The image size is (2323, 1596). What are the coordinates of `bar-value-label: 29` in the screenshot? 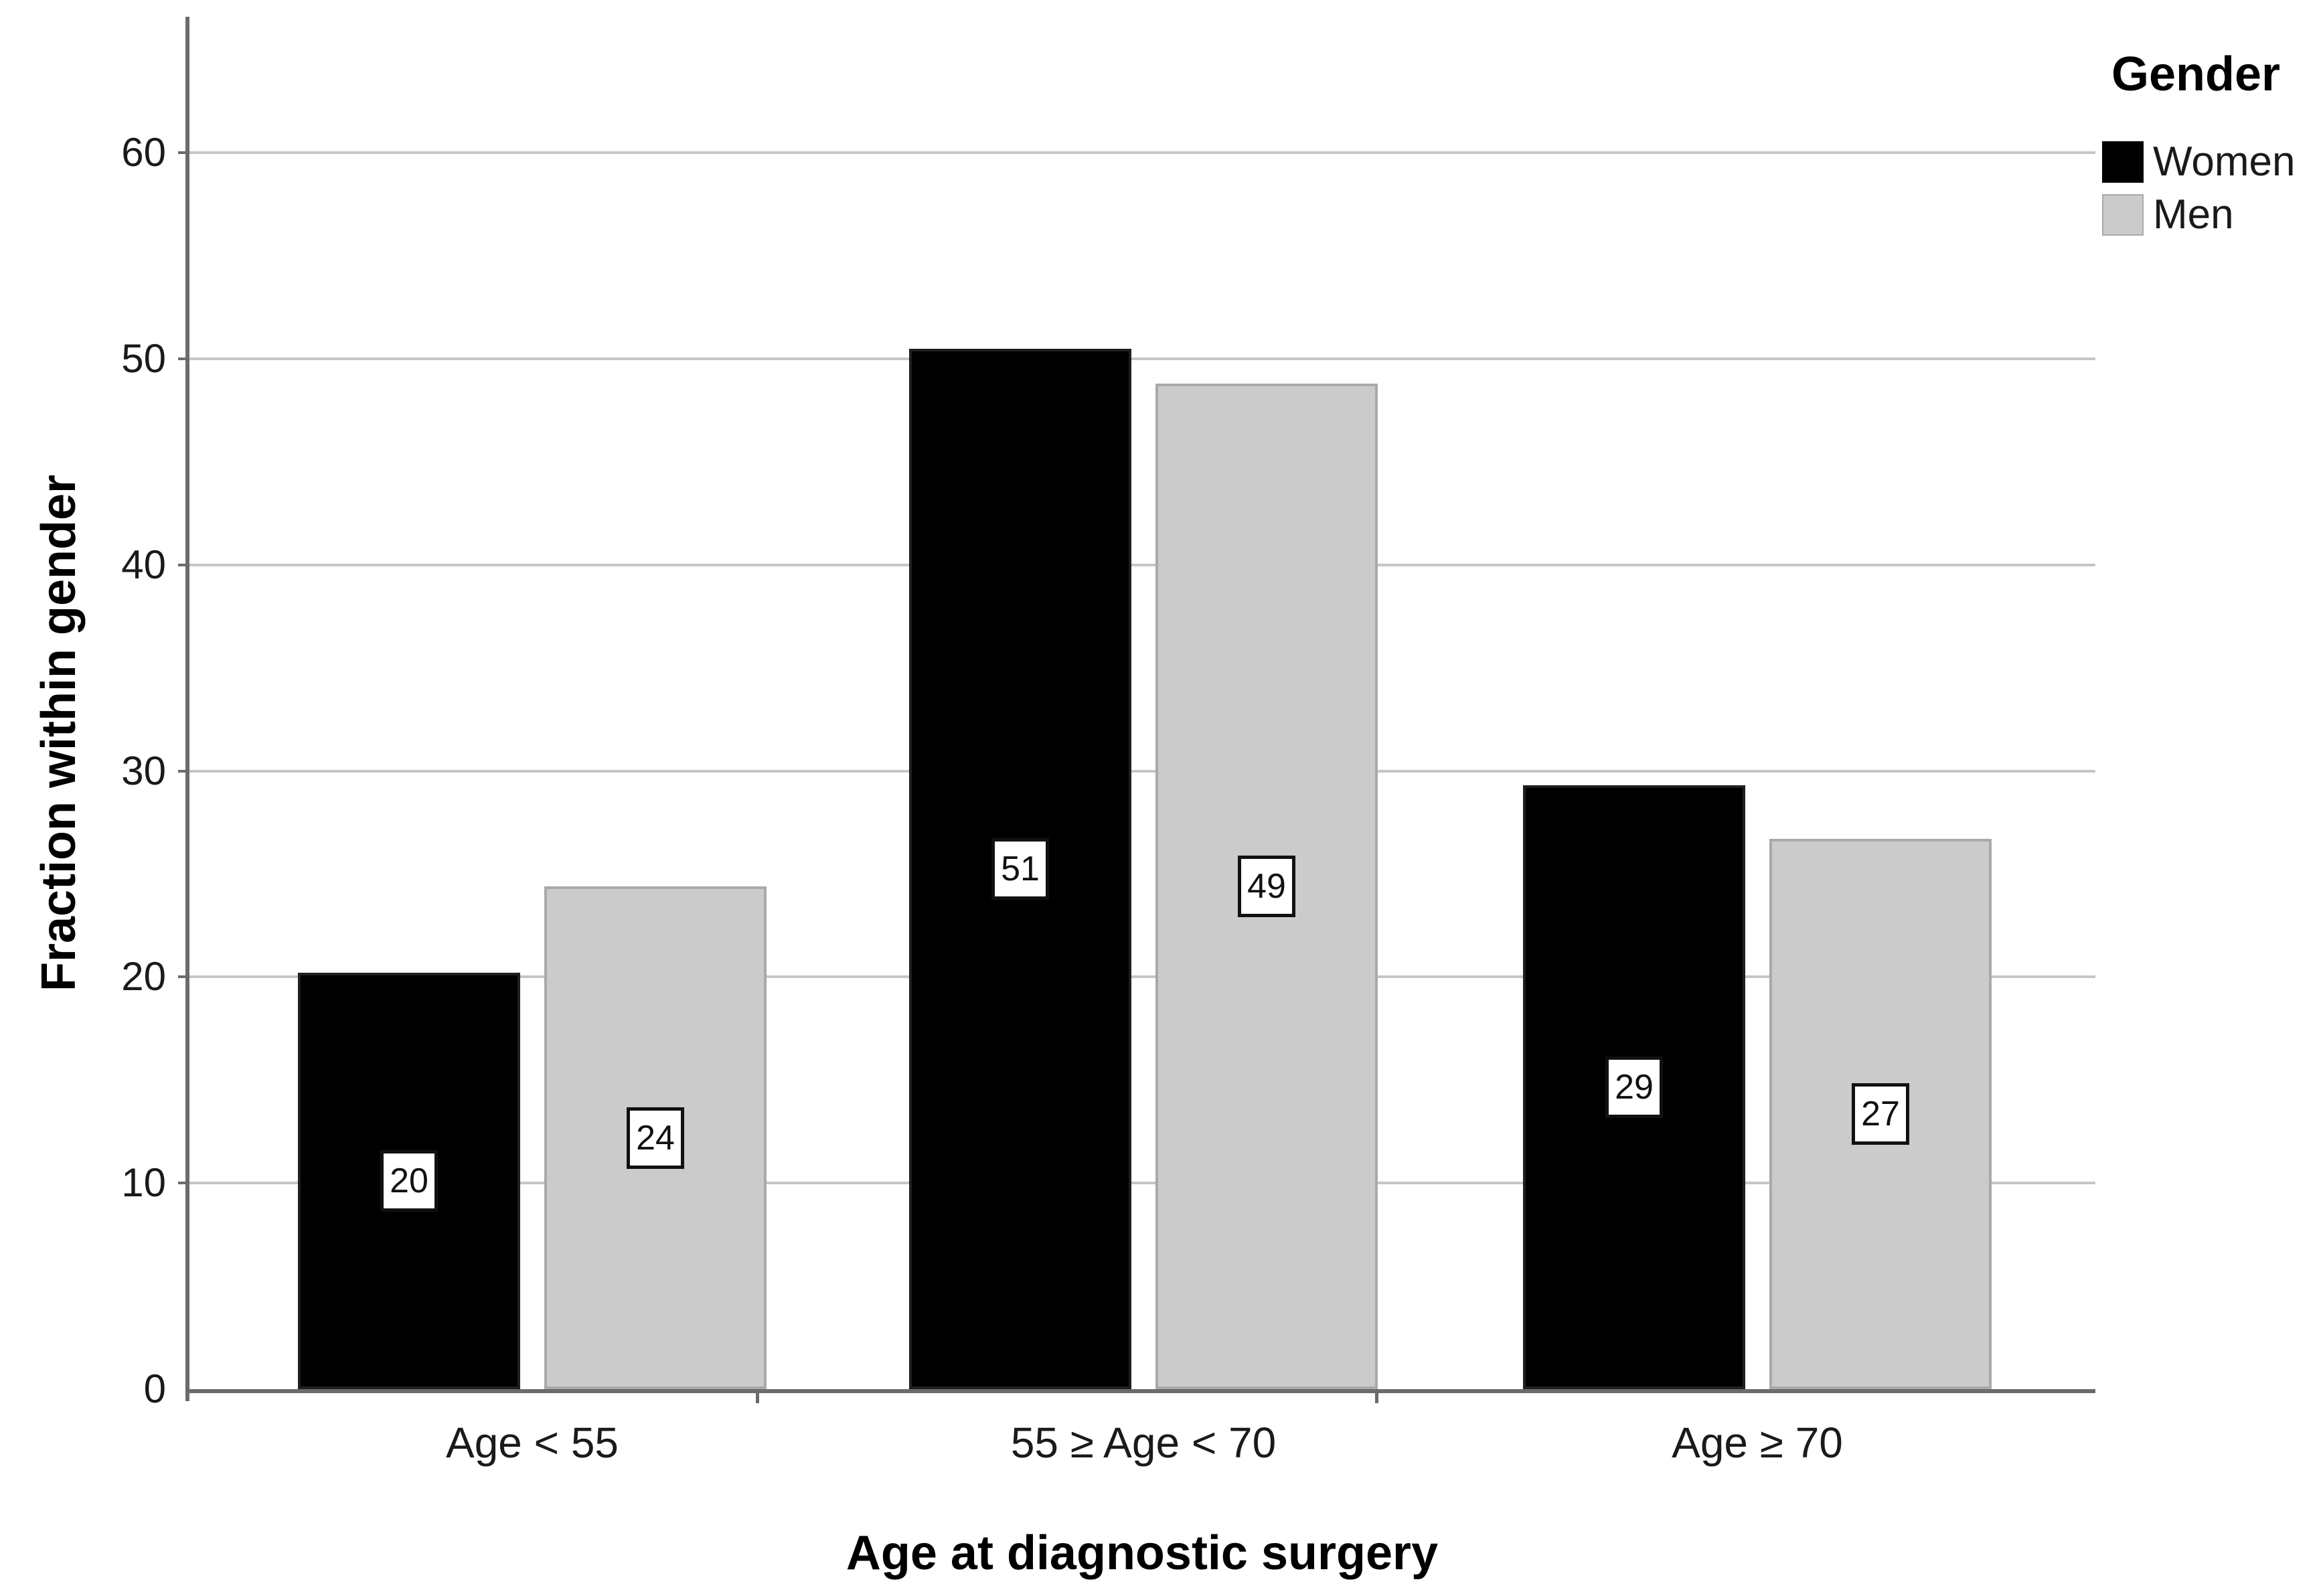 It's located at (1634, 1087).